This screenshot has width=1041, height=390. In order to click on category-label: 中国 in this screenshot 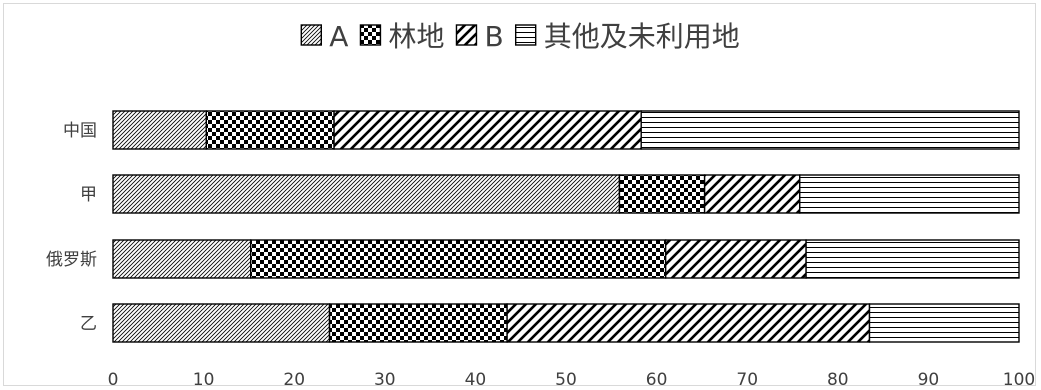, I will do `click(80, 131)`.